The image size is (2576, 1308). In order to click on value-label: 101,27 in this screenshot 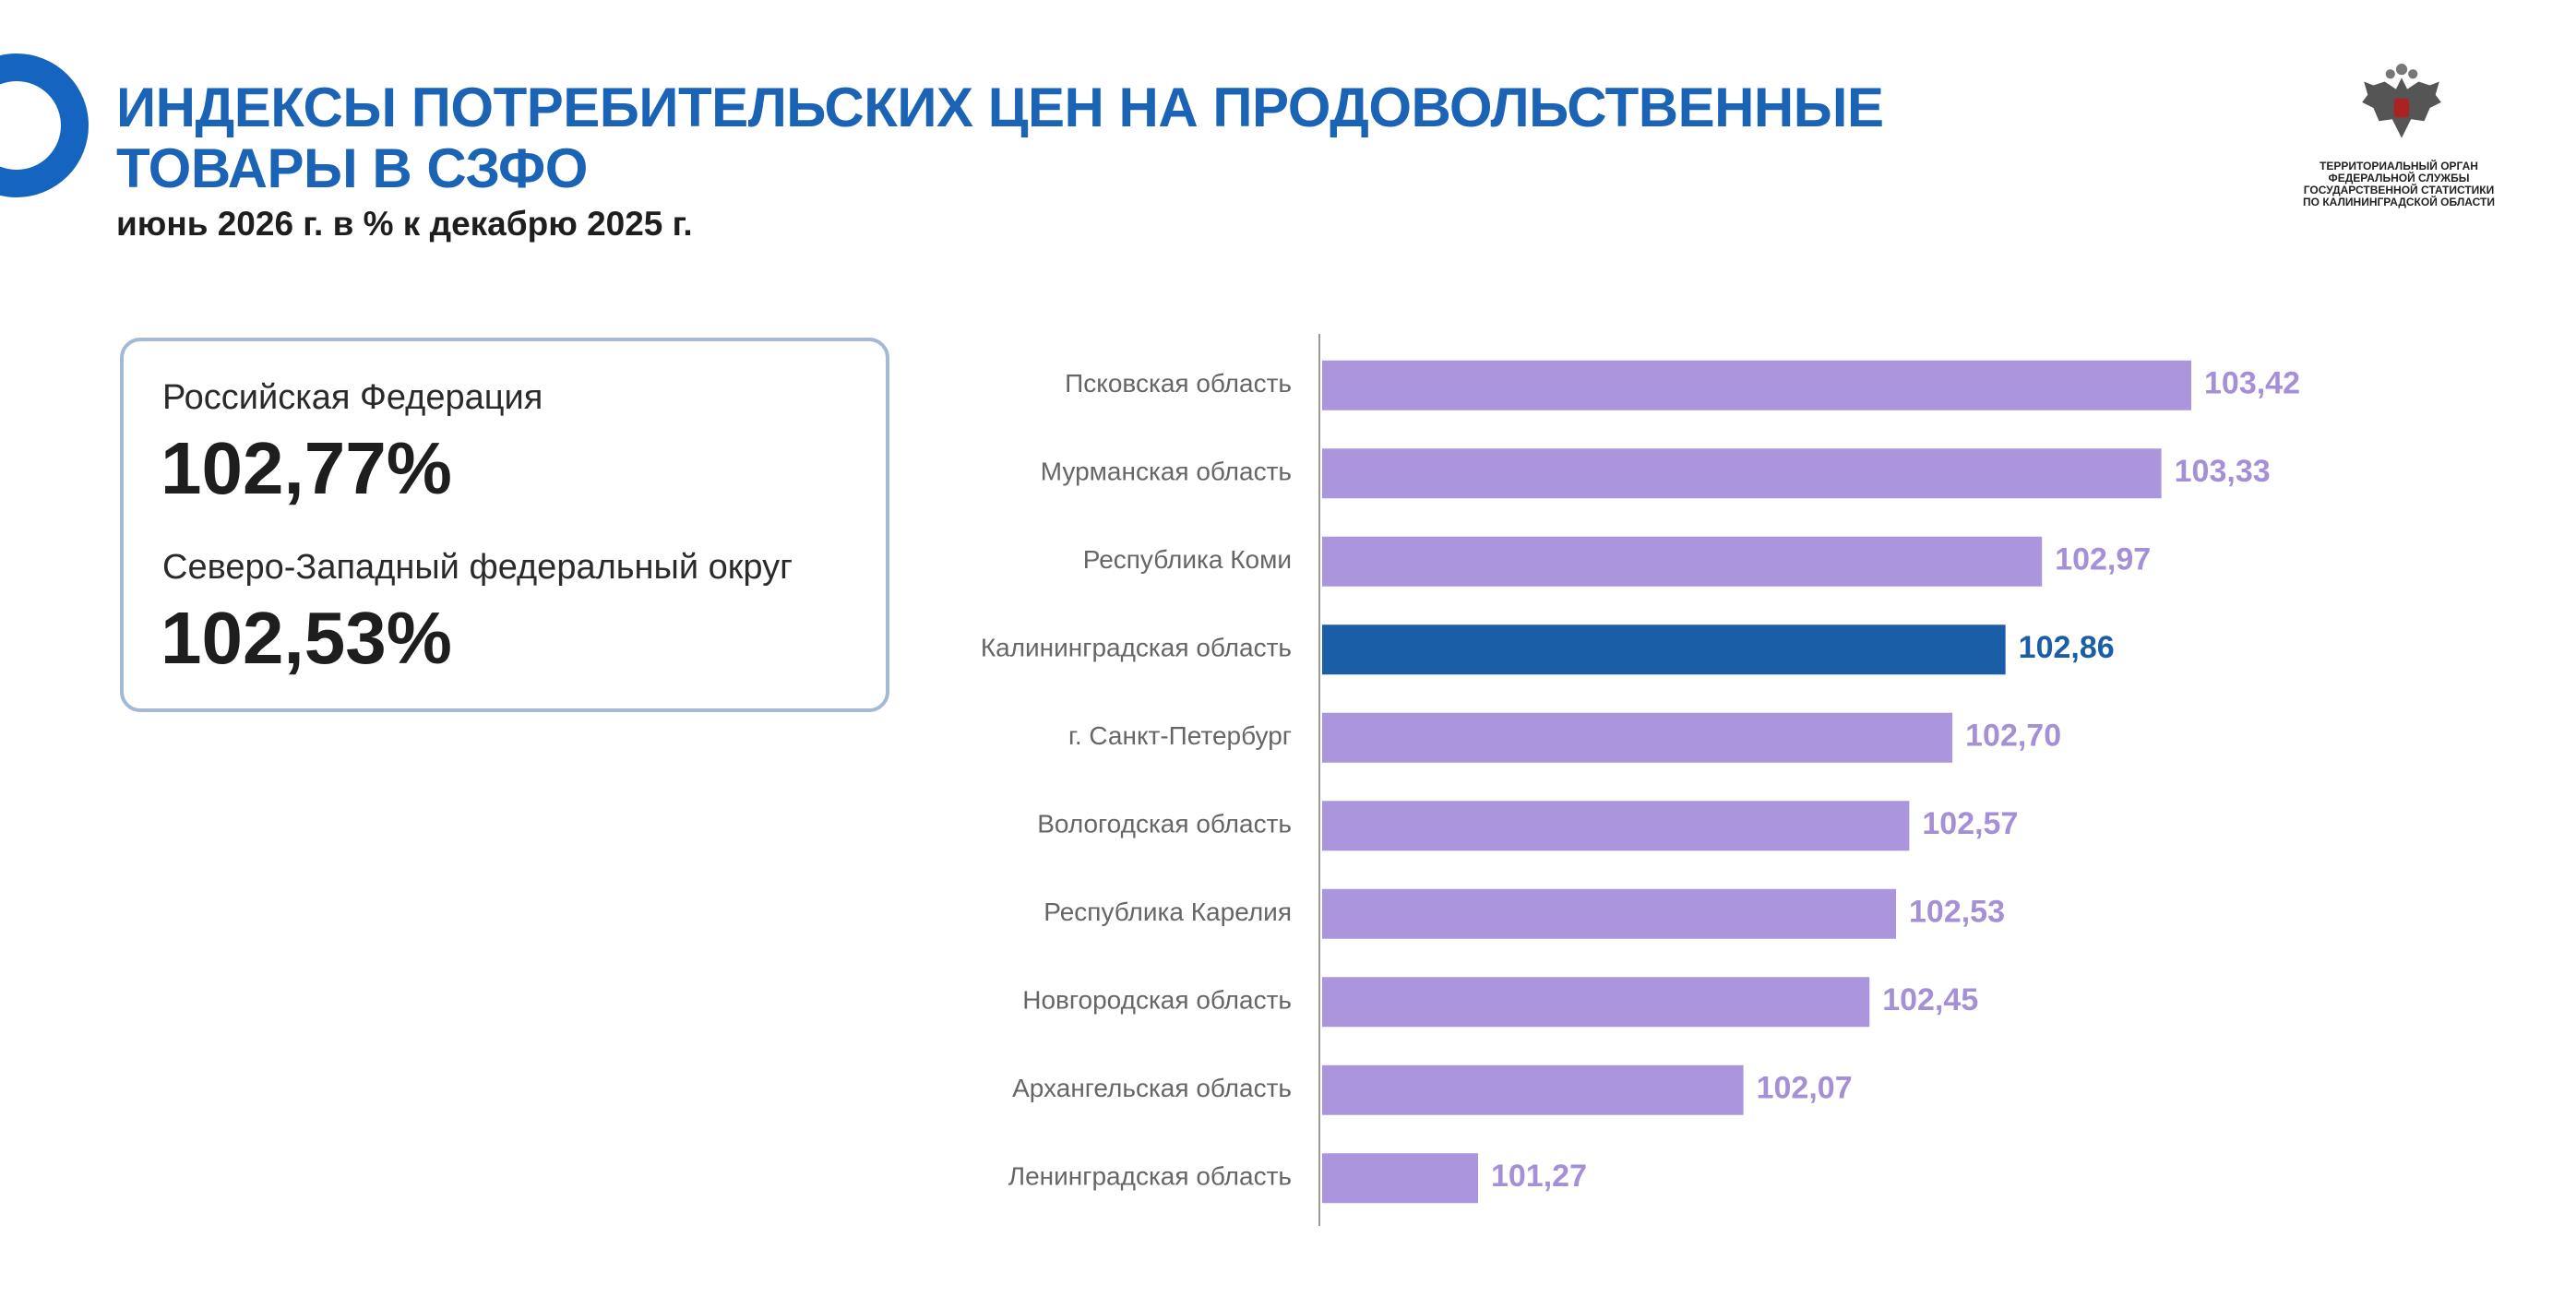, I will do `click(1539, 1176)`.